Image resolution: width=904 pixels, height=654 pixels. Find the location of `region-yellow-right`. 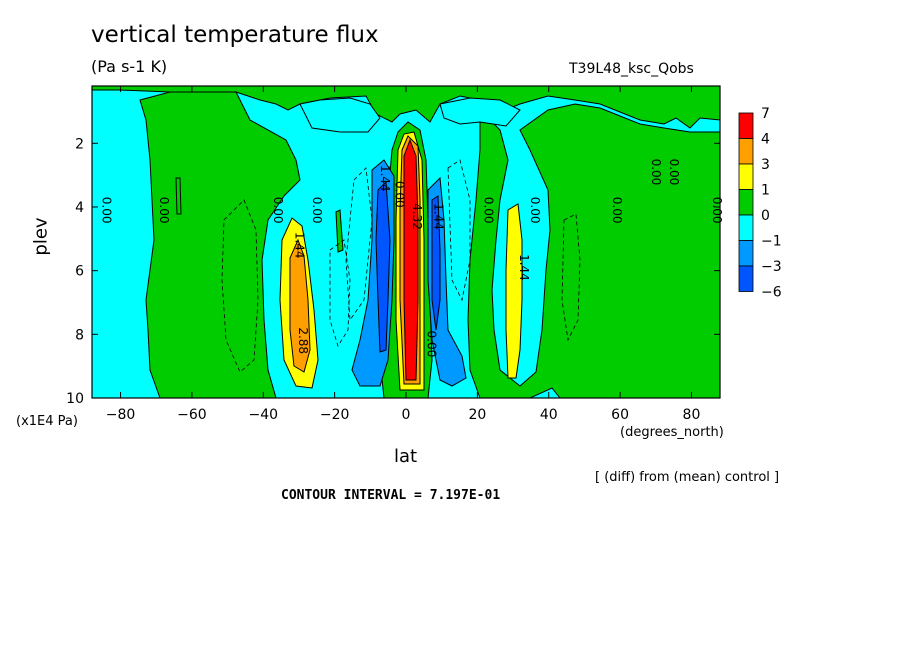

region-yellow-right is located at coordinates (514, 291).